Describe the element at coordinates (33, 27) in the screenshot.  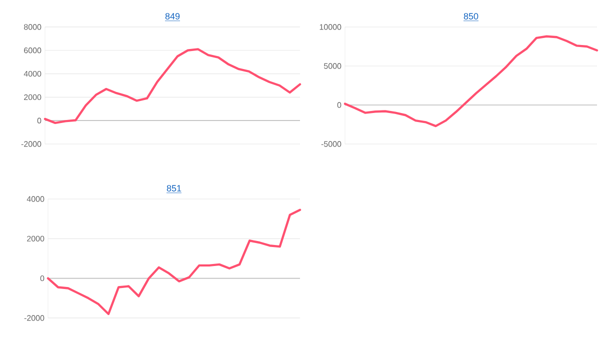
I see `y-tick-label: 8000` at that location.